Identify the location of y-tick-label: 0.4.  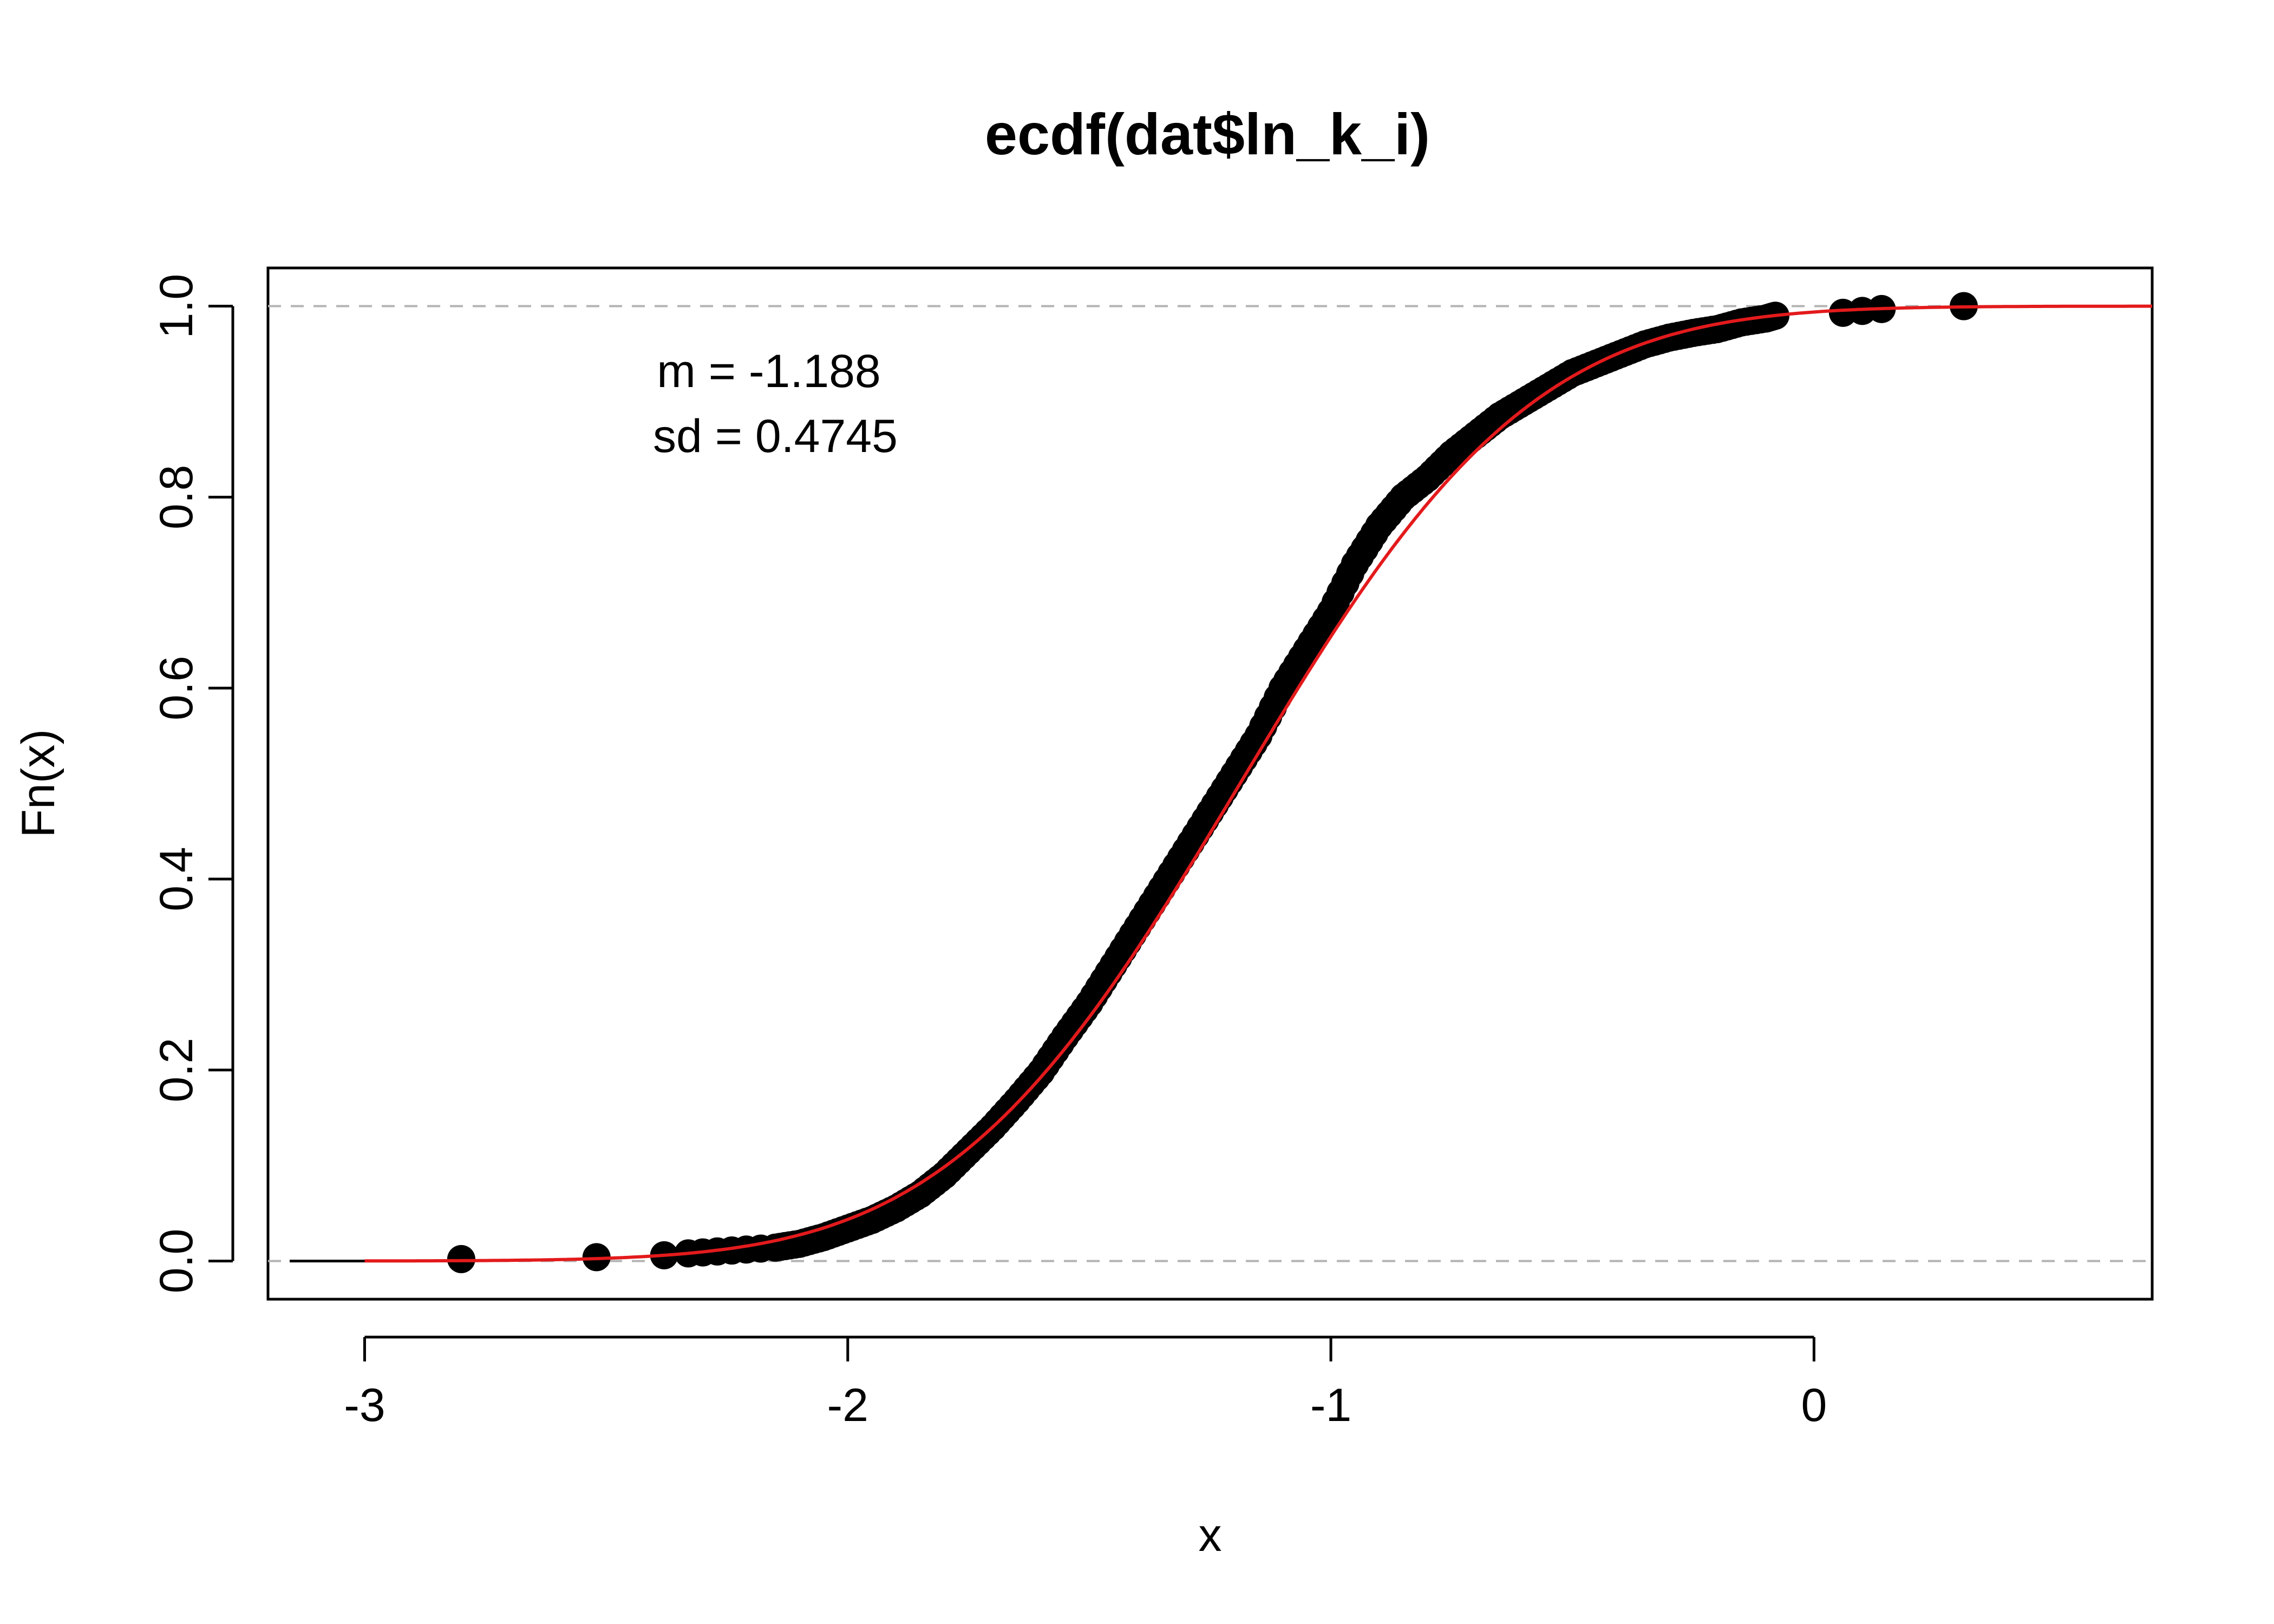
(177, 879).